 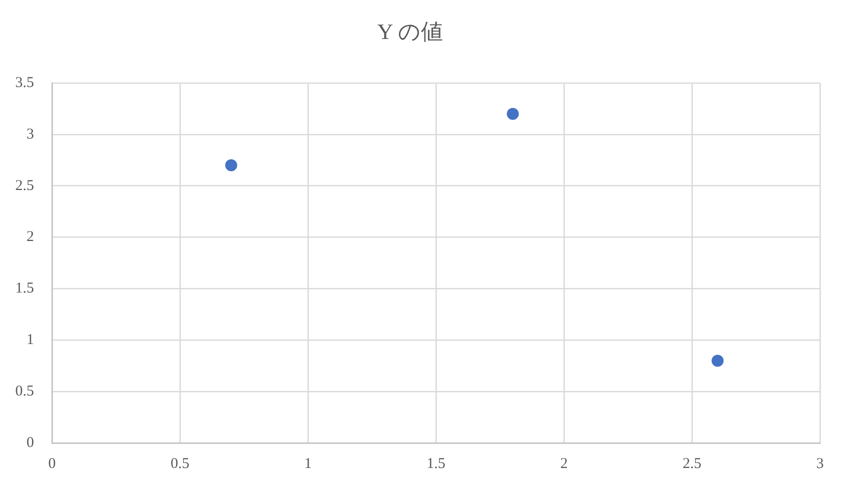 I want to click on y-tick-label: 3.5, so click(x=24, y=82).